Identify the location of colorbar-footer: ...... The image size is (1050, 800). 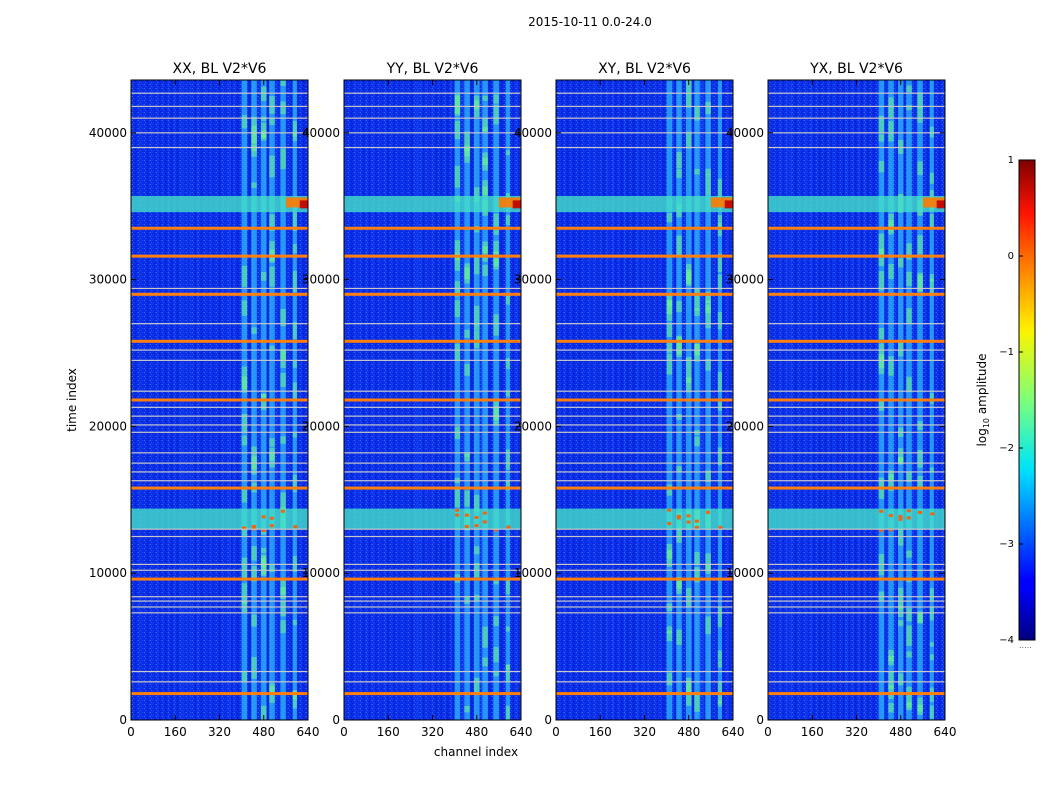
(1025, 645).